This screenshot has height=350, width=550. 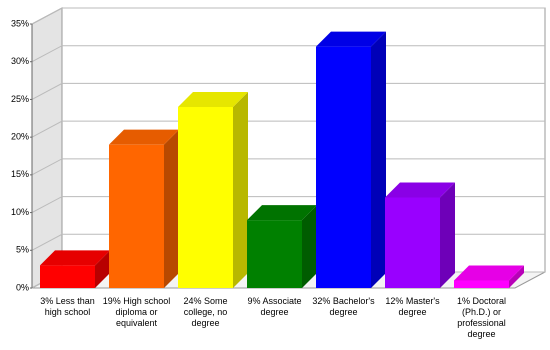 I want to click on y-tick-label: 5%, so click(x=22, y=250).